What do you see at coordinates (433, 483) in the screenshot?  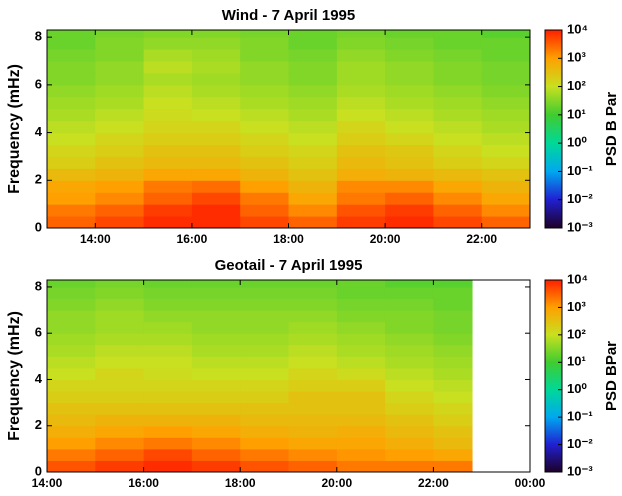 I see `x-tick-label: 22:00` at bounding box center [433, 483].